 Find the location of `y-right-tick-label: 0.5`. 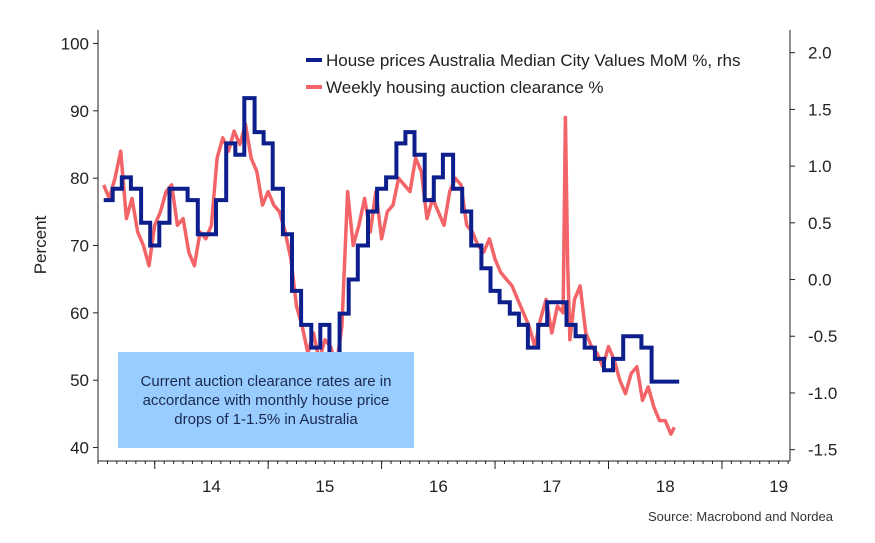

y-right-tick-label: 0.5 is located at coordinates (820, 223).